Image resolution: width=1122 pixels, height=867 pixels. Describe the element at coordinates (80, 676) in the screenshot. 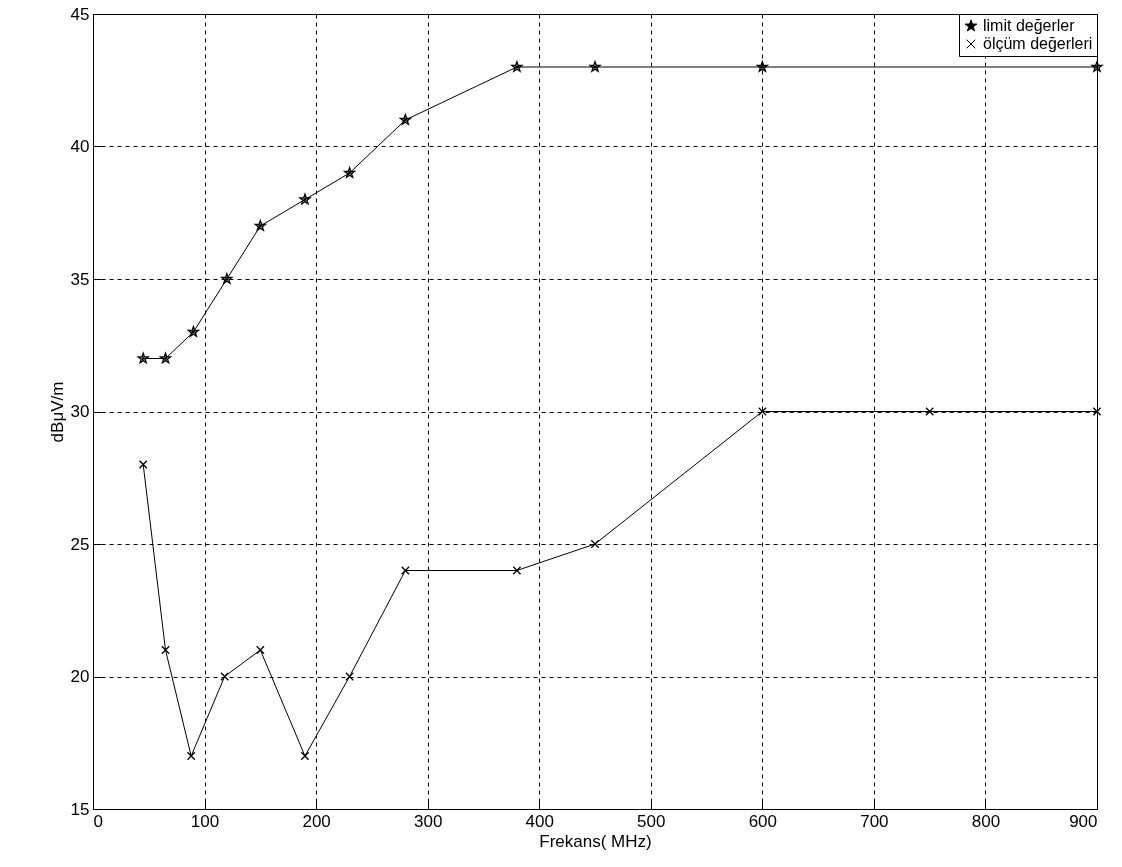

I see `y-tick-label: 20` at that location.